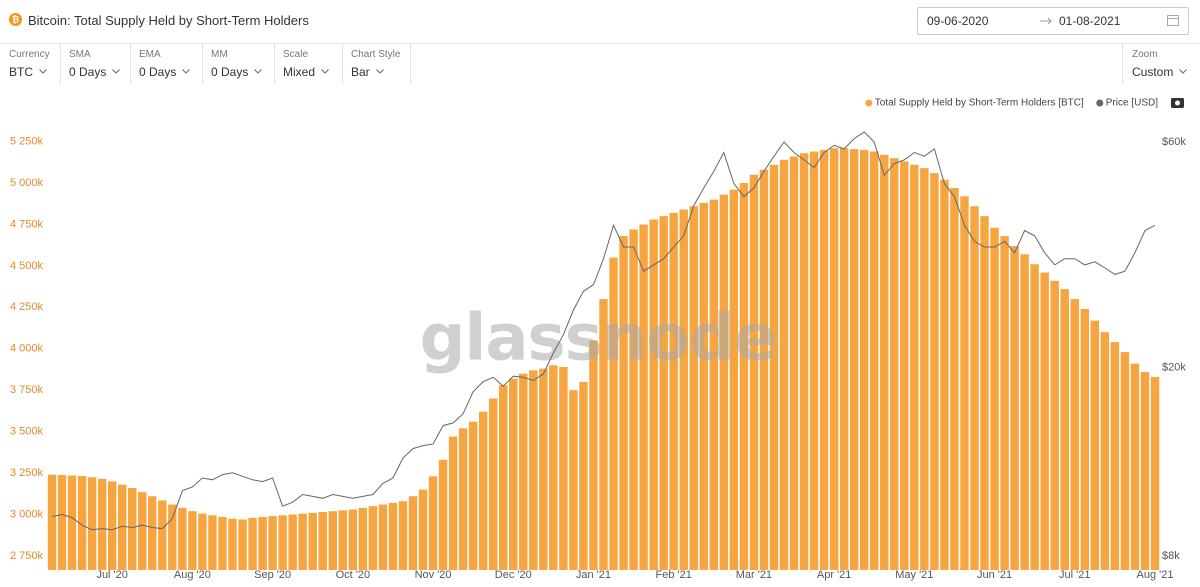 The width and height of the screenshot is (1200, 587). I want to click on dropdown: MM 0 Days, so click(238, 64).